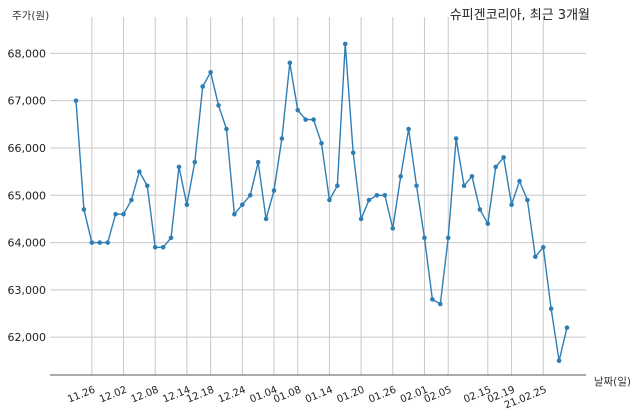 Image resolution: width=640 pixels, height=414 pixels. Describe the element at coordinates (319, 395) in the screenshot. I see `x-tick-label: 01.14` at that location.